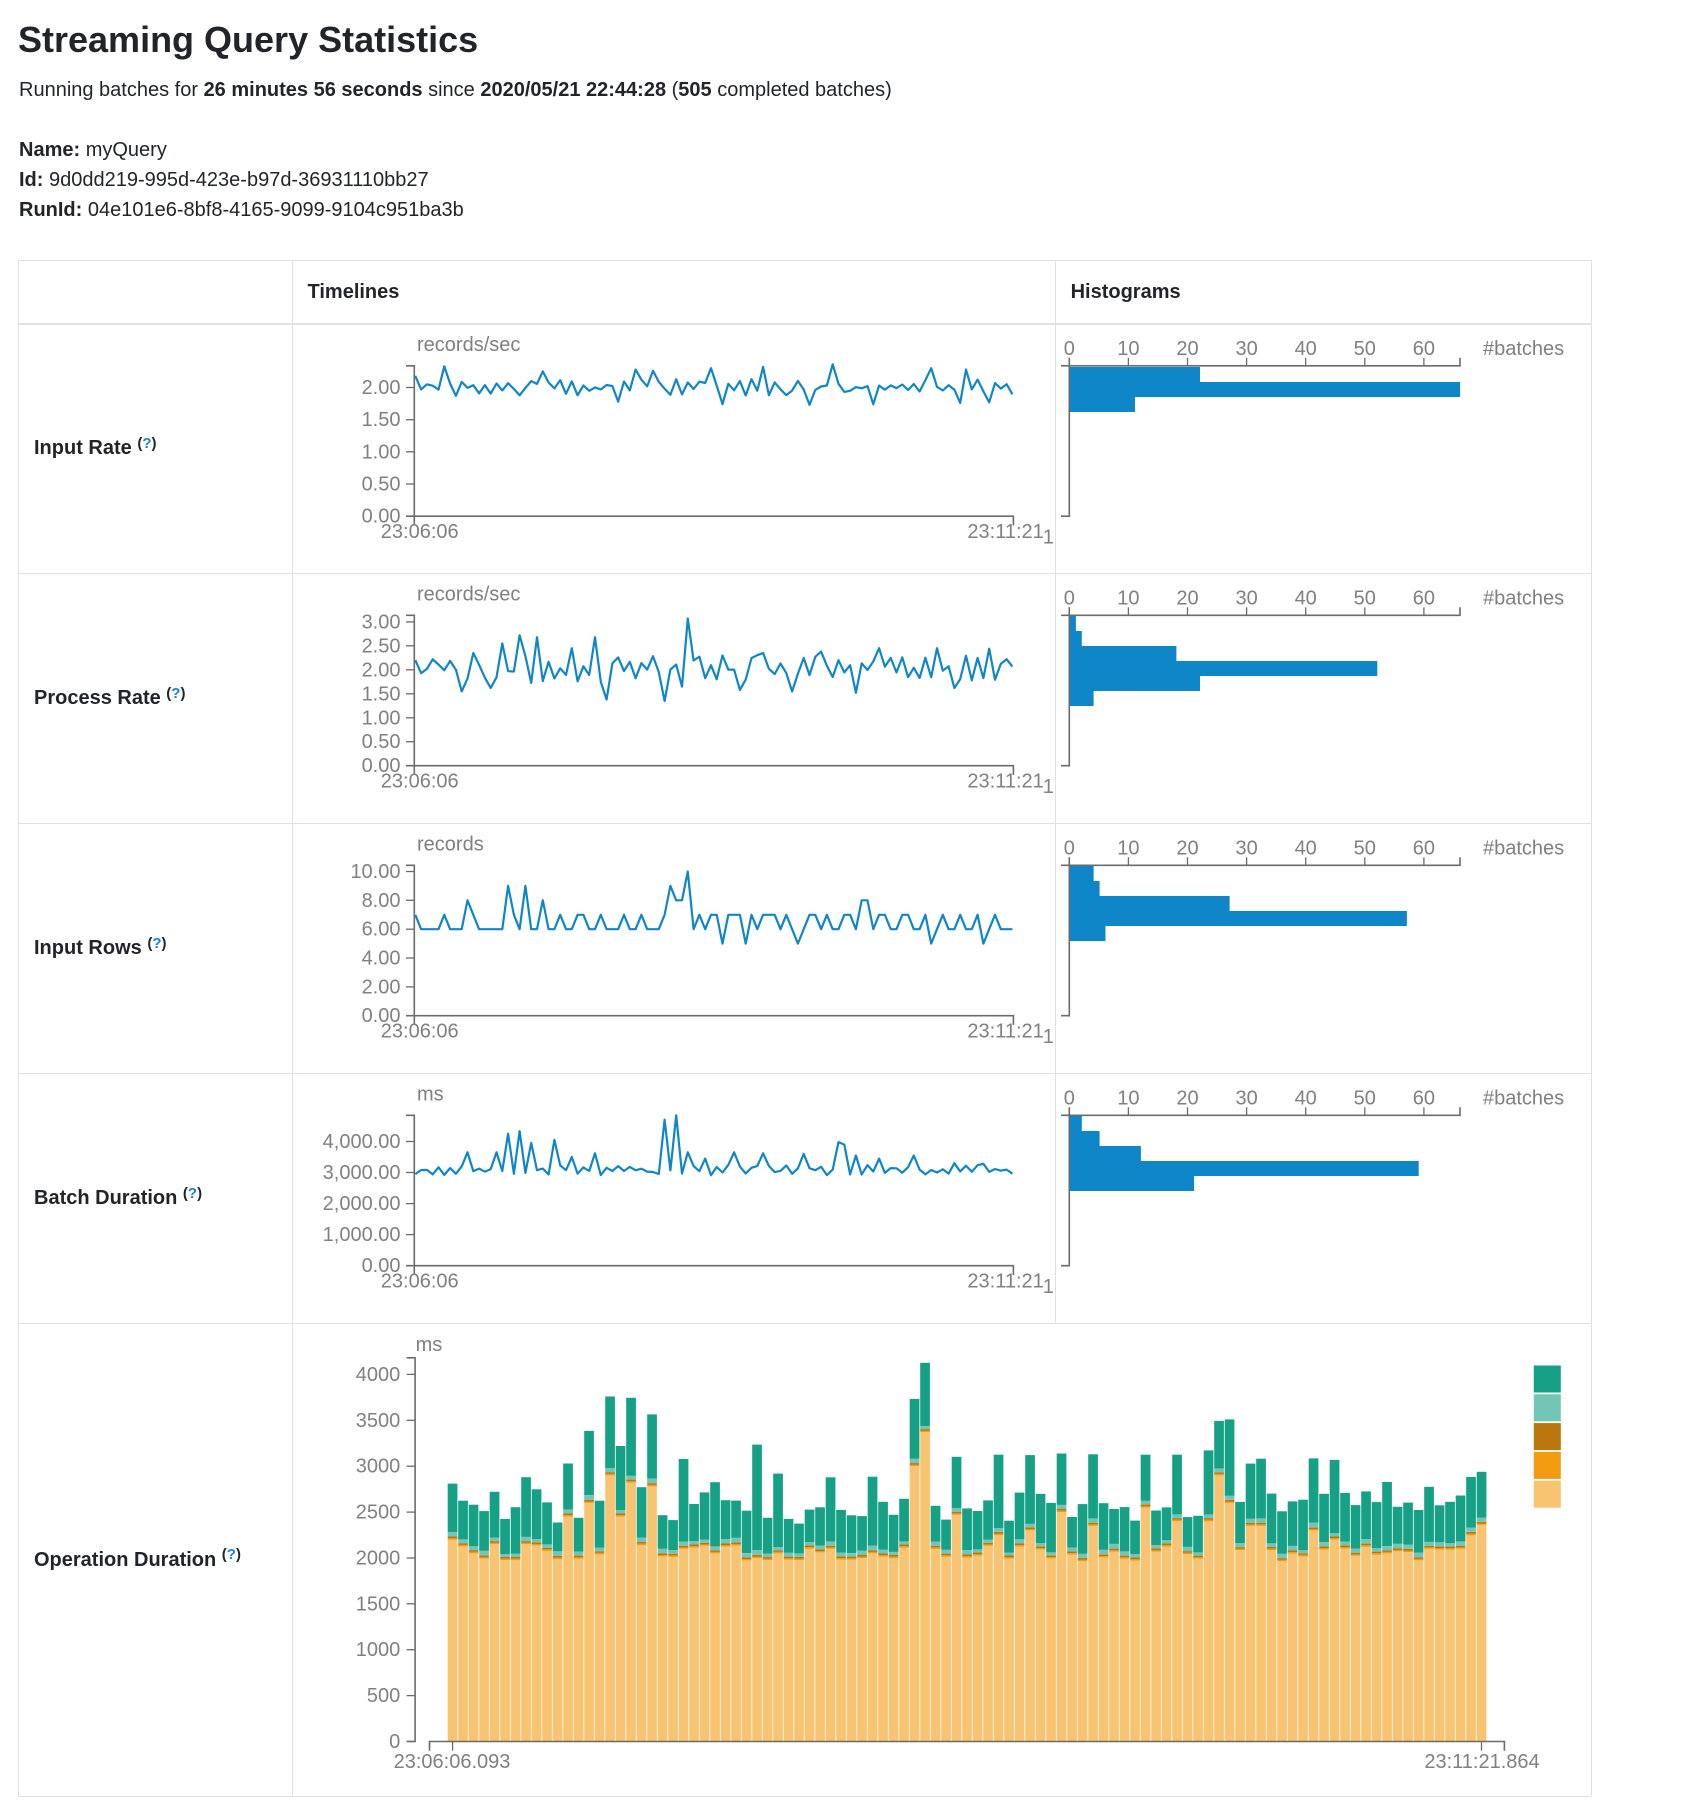 This screenshot has height=1820, width=1693. Describe the element at coordinates (381, 930) in the screenshot. I see `svg-text: 6.00` at that location.